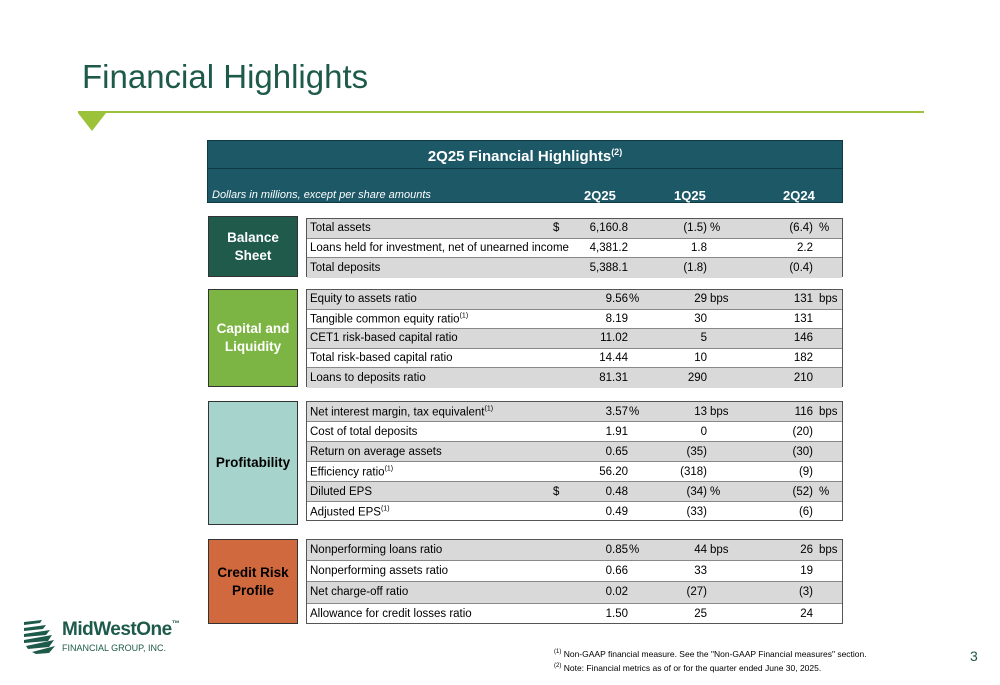 Image resolution: width=1000 pixels, height=685 pixels. I want to click on change-vs-label: Change vs., so click(944, 187).